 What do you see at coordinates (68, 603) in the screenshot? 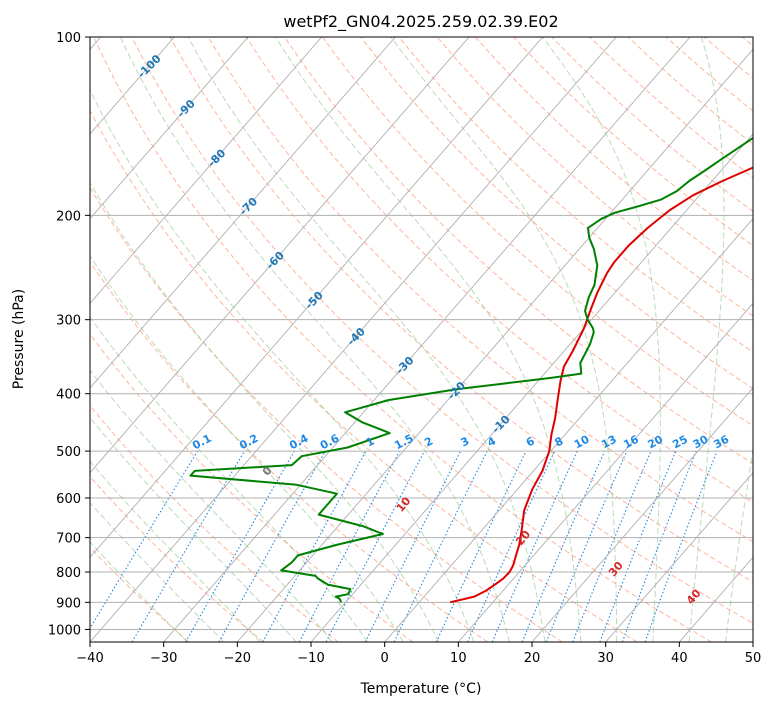
I see `y-tick-label: 900` at bounding box center [68, 603].